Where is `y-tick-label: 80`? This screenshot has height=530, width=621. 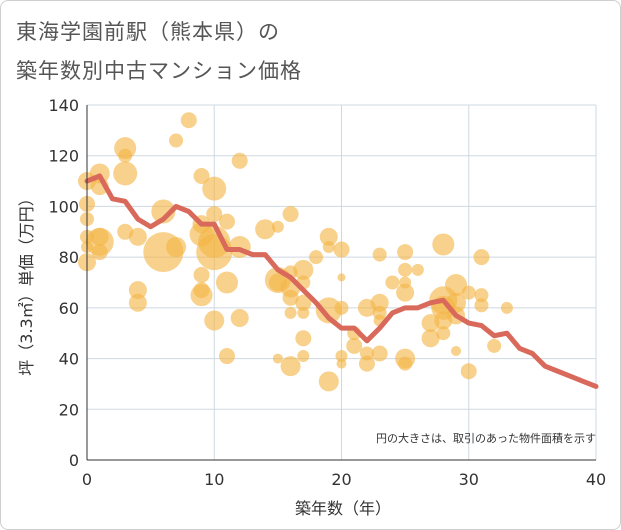 y-tick-label: 80 is located at coordinates (69, 257).